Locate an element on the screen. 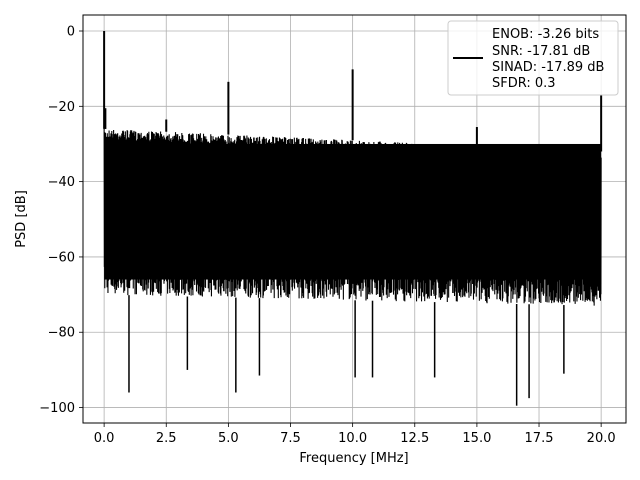 The width and height of the screenshot is (640, 480). legend-box is located at coordinates (533, 58).